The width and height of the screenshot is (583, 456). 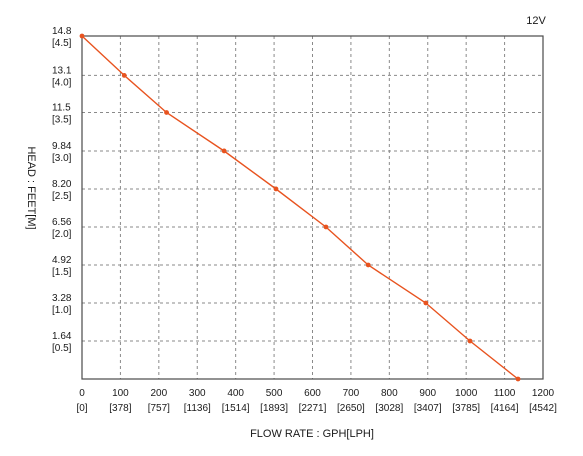 I want to click on x-tick-sublabel: [0], so click(x=81, y=408).